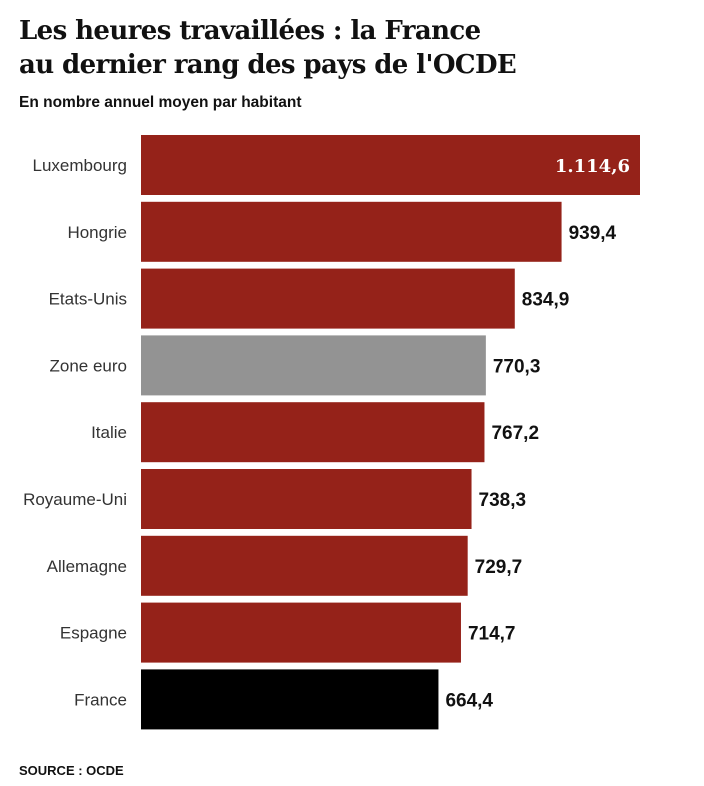 Image resolution: width=704 pixels, height=786 pixels. What do you see at coordinates (517, 366) in the screenshot?
I see `value-label-zone-euro: 770,3` at bounding box center [517, 366].